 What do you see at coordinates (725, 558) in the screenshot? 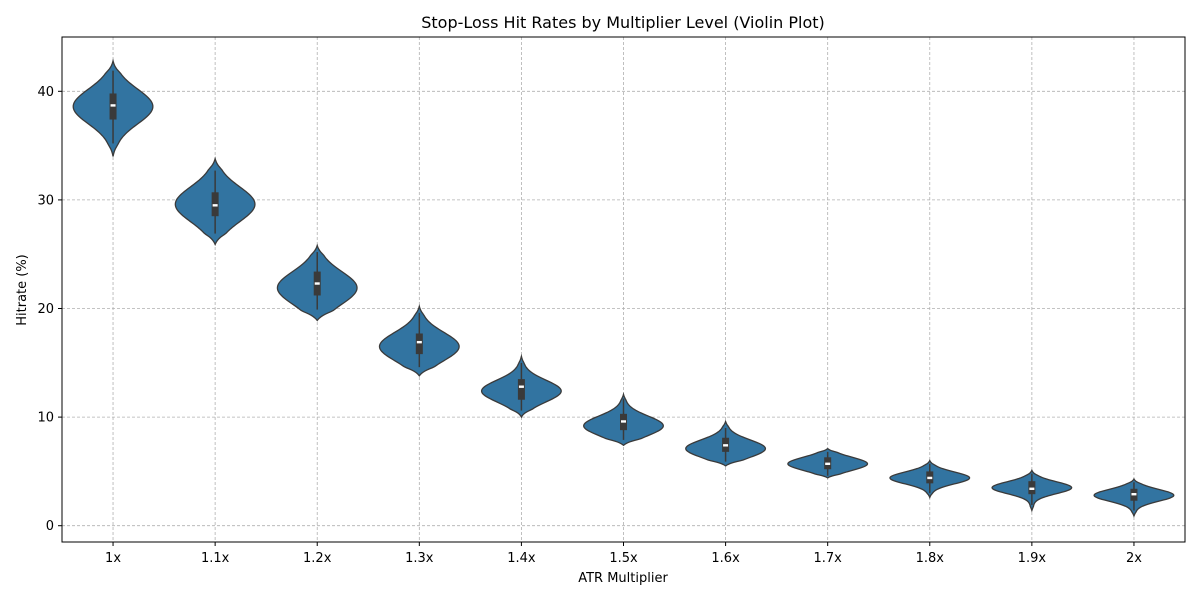
I see `x-tick-label: 1.6x` at bounding box center [725, 558].